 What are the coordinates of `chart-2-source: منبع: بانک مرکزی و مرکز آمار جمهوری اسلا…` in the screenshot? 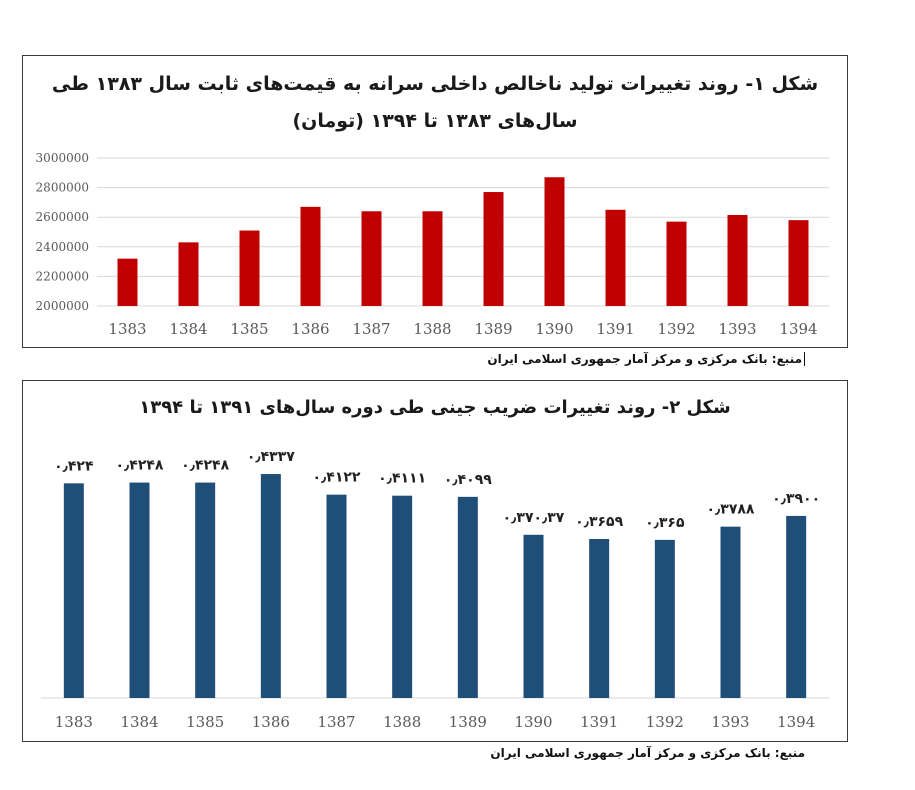 It's located at (647, 753).